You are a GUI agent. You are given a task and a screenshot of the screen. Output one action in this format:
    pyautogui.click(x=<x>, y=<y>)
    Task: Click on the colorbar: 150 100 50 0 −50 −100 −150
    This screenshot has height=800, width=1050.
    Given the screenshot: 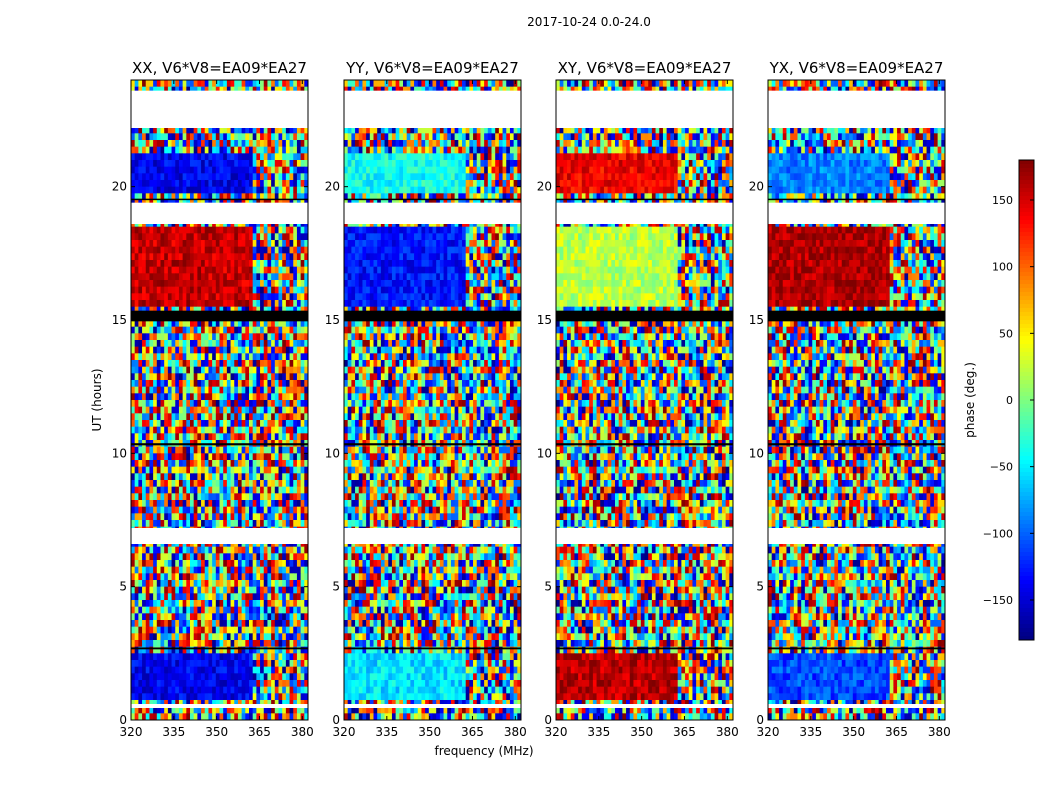 What is the action you would take?
    pyautogui.click(x=1009, y=400)
    